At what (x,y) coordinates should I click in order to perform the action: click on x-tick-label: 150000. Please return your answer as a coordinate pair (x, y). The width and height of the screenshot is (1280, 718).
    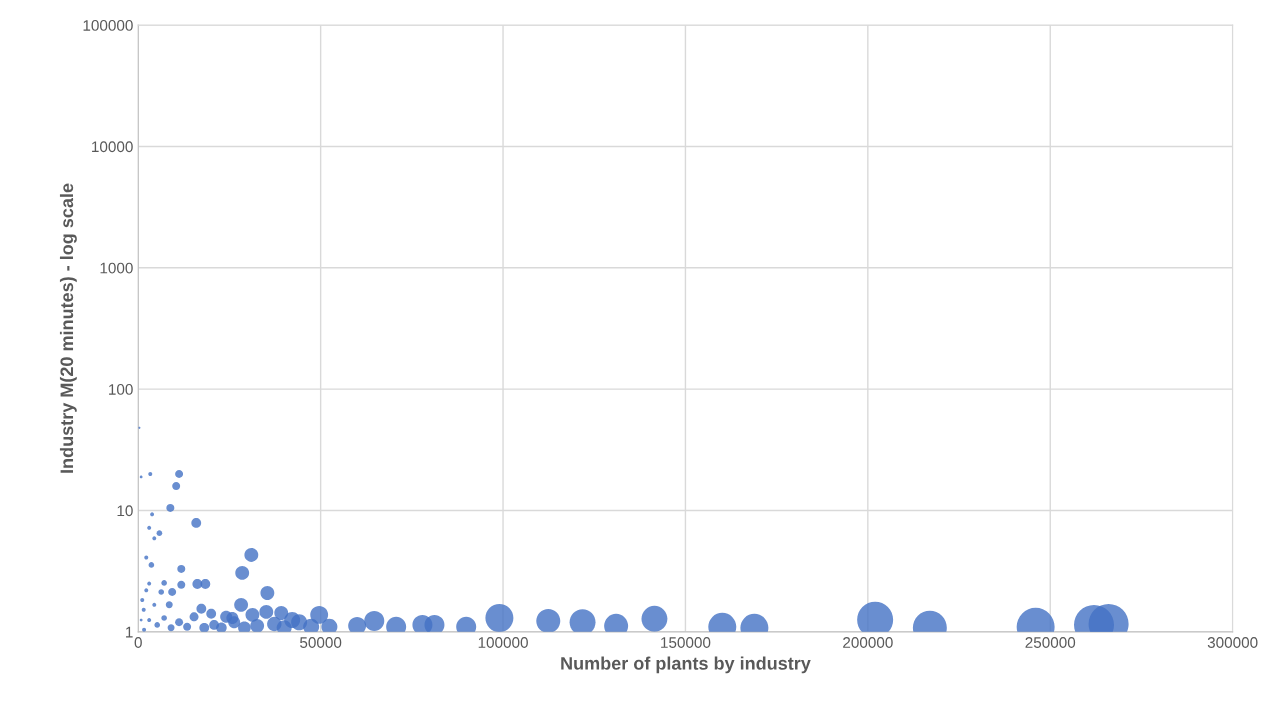
    Looking at the image, I should click on (686, 642).